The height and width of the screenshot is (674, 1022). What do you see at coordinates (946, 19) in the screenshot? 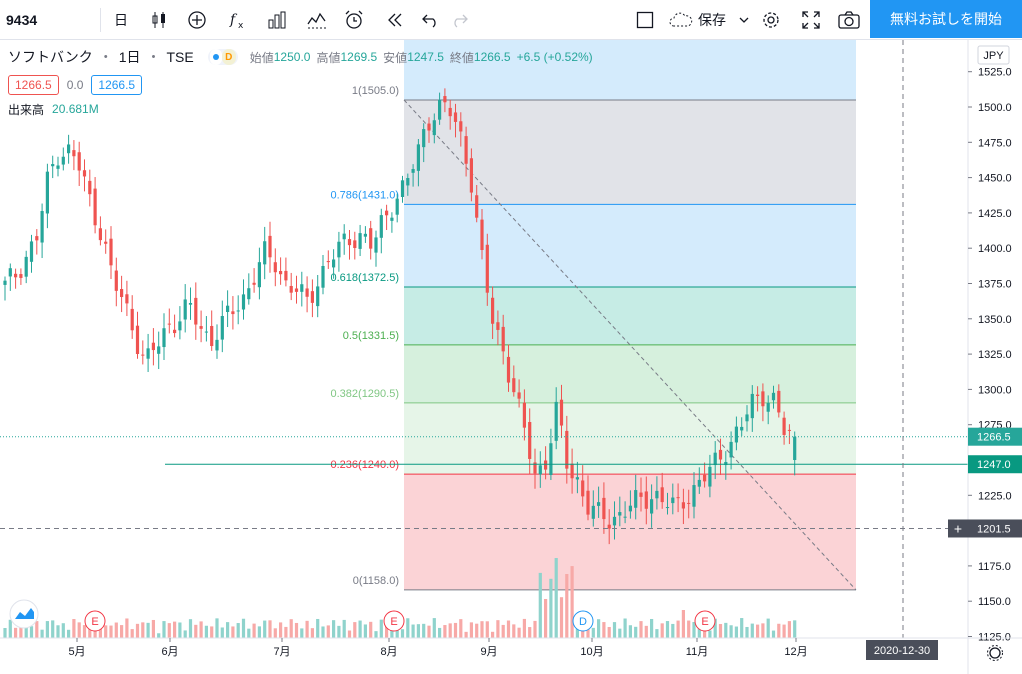
I see `start-trial-button: 無料お試しを開始` at bounding box center [946, 19].